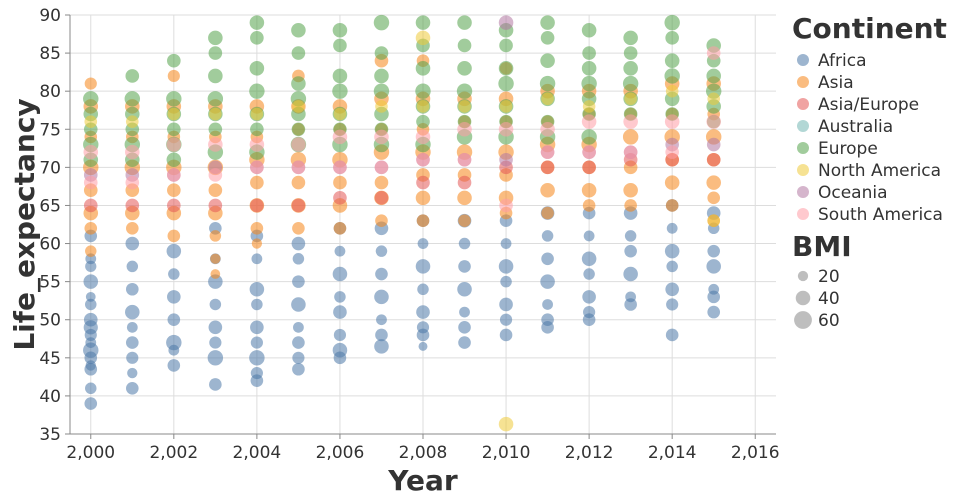 The image size is (960, 500). Describe the element at coordinates (822, 246) in the screenshot. I see `legend-bmi-title: BMI` at that location.